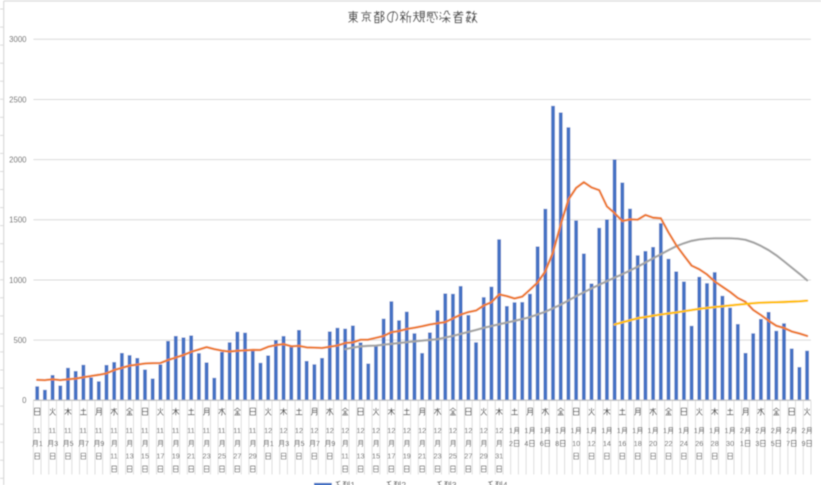 This screenshot has width=821, height=485. What do you see at coordinates (499, 456) in the screenshot?
I see `svg-text: 31` at bounding box center [499, 456].